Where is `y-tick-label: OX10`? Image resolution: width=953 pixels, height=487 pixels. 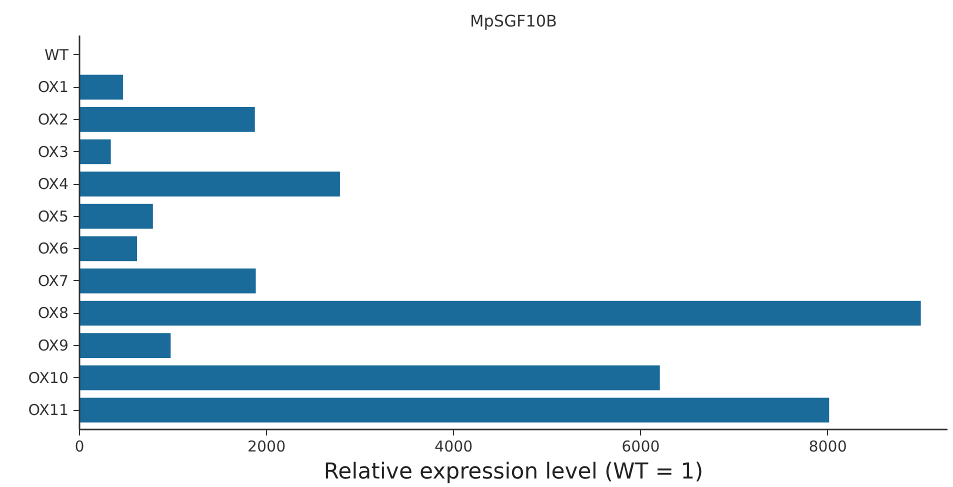
y-tick-label: OX10 is located at coordinates (48, 377).